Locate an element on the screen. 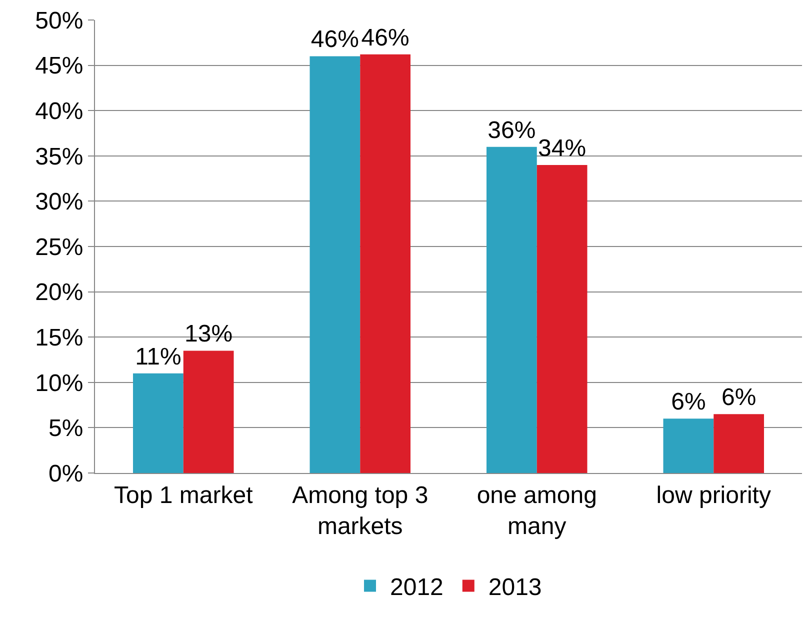  legend-label: 2013 is located at coordinates (515, 588).